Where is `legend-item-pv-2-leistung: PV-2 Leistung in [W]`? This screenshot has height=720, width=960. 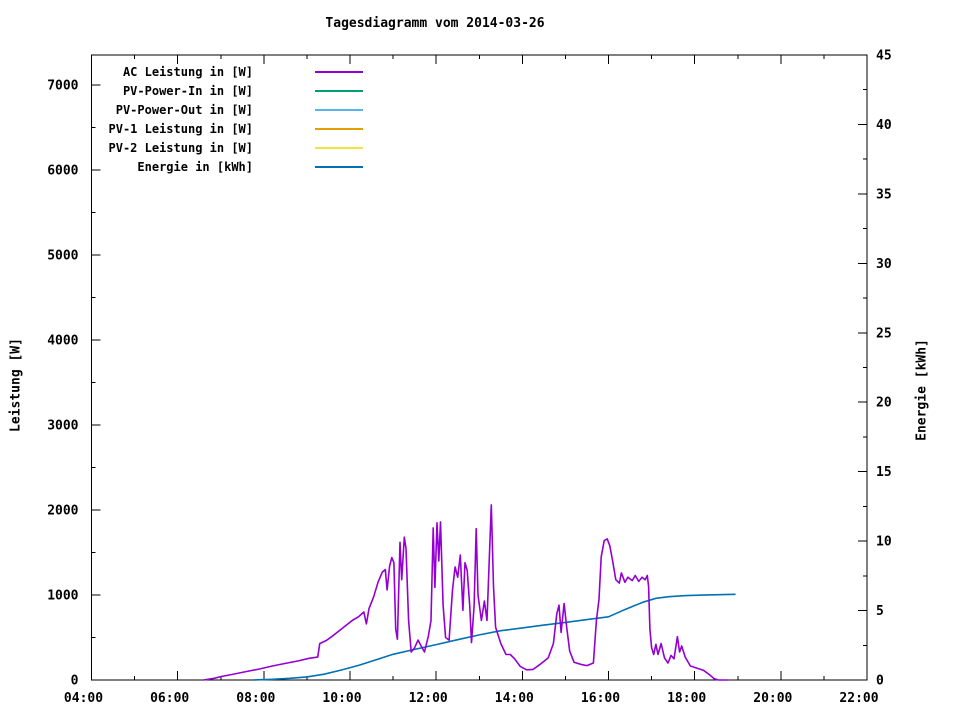 legend-item-pv-2-leistung: PV-2 Leistung in [W] is located at coordinates (224, 147).